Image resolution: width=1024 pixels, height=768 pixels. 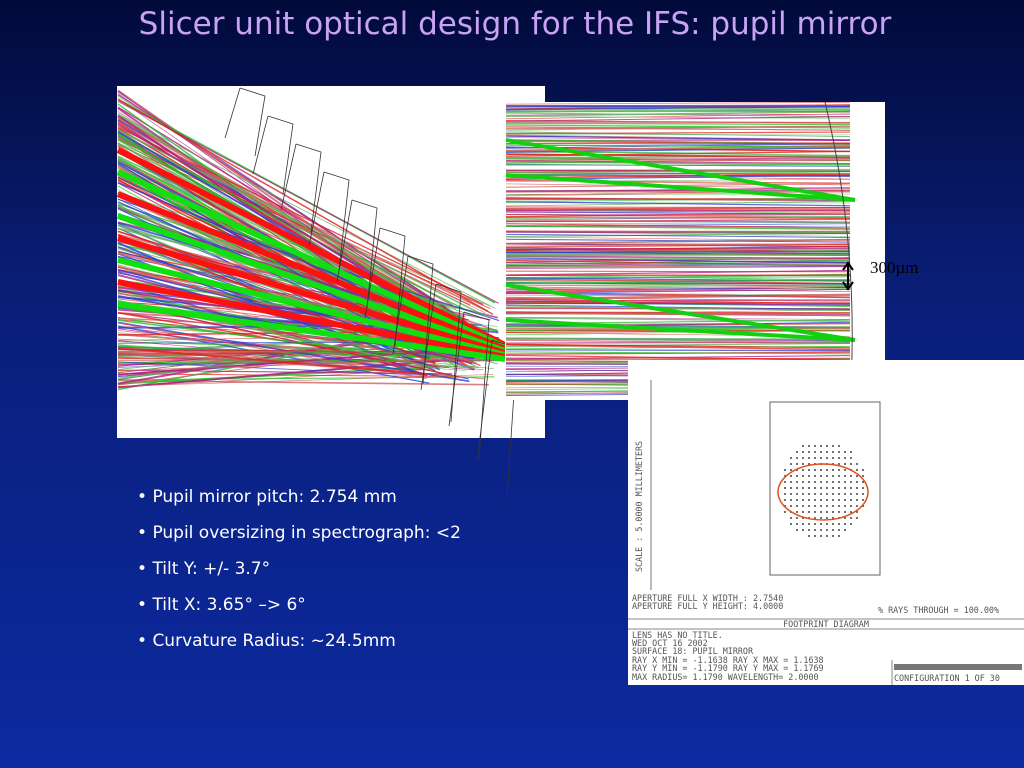 I want to click on info-line: RAY Y MIN = -1.1790 RAY Y MAX = 1.1769, so click(x=728, y=668).